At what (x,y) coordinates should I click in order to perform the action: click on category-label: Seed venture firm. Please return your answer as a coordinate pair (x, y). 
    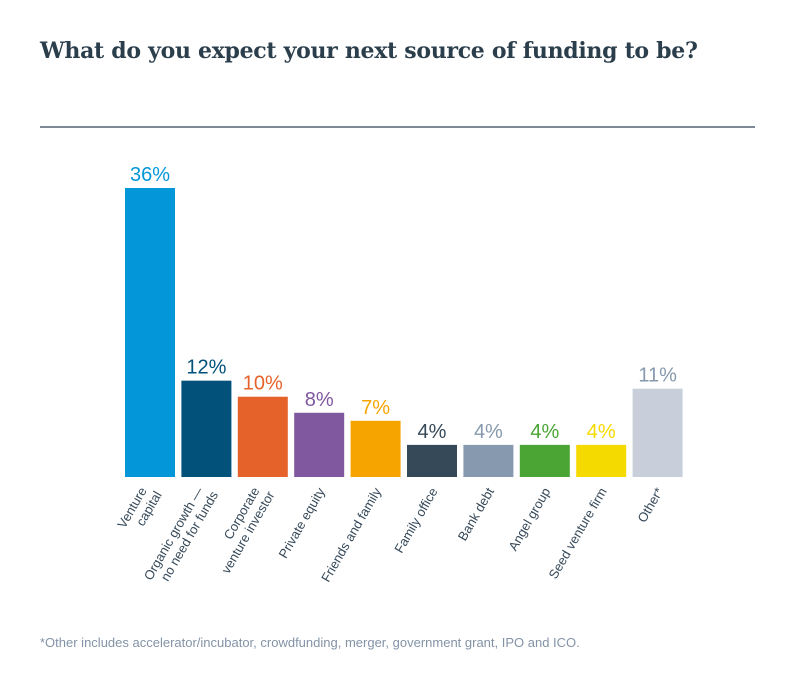
    Looking at the image, I should click on (578, 533).